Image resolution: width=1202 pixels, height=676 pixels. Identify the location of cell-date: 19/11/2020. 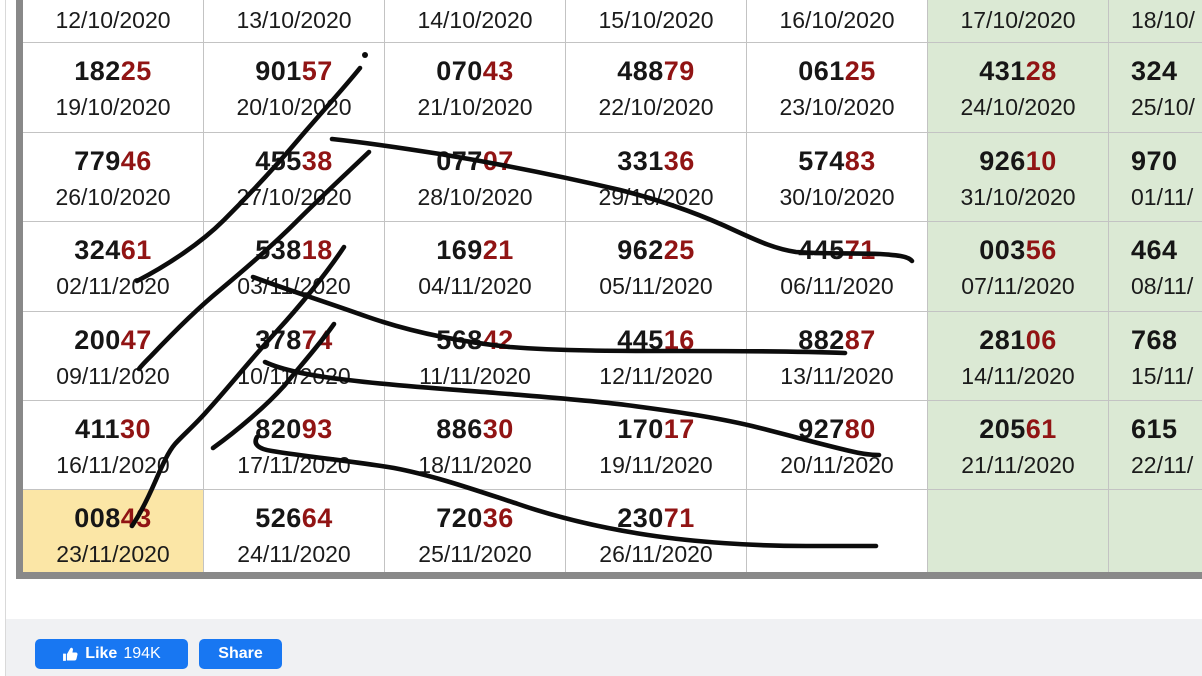
(656, 465).